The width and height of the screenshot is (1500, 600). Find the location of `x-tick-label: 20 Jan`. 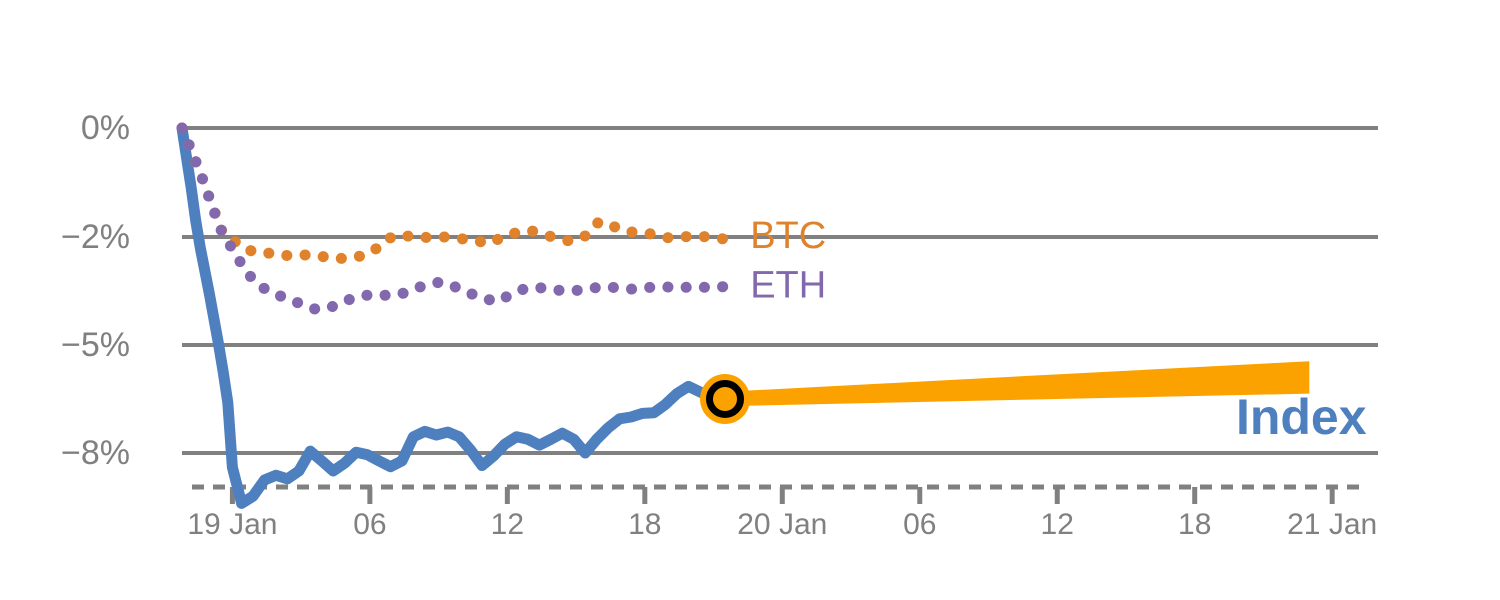

x-tick-label: 20 Jan is located at coordinates (782, 524).